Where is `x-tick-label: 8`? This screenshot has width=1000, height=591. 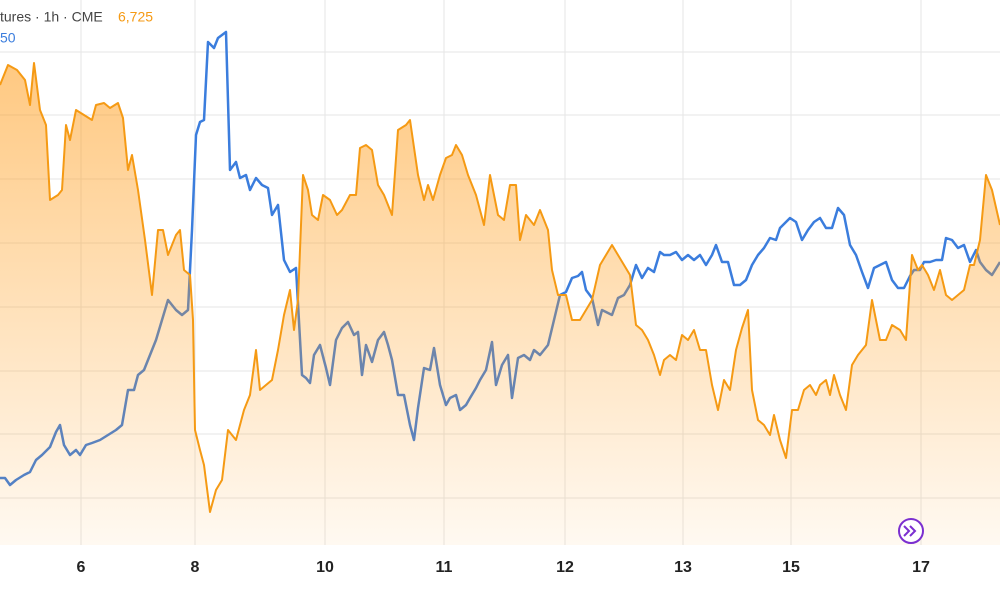 x-tick-label: 8 is located at coordinates (195, 567).